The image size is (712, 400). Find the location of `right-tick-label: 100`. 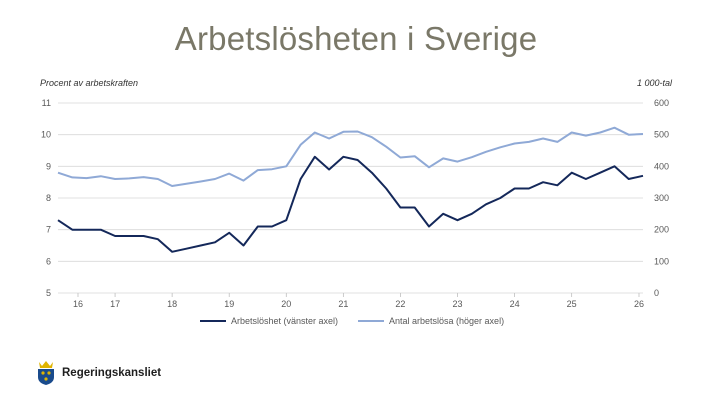

right-tick-label: 100 is located at coordinates (661, 261).